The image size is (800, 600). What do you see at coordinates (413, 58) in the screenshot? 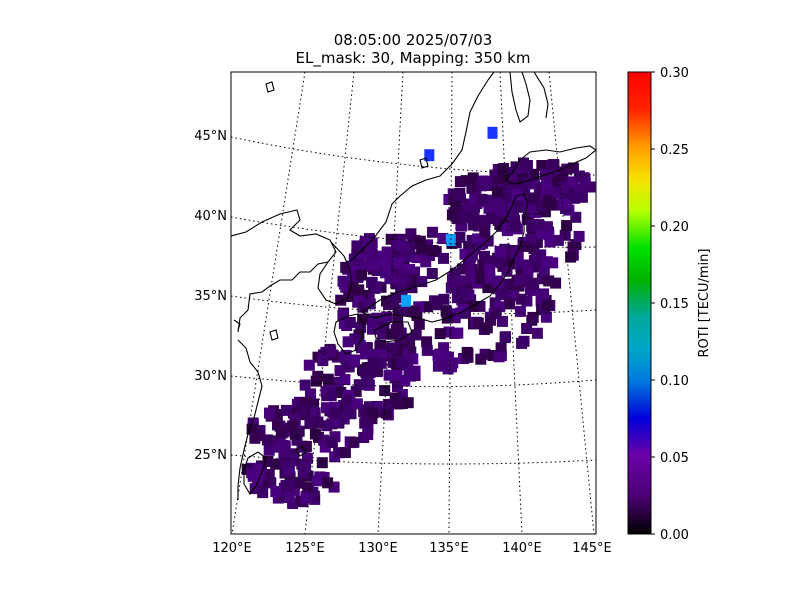
I see `plot-title-params: EL_mask: 30, Mapping: 350 km` at bounding box center [413, 58].